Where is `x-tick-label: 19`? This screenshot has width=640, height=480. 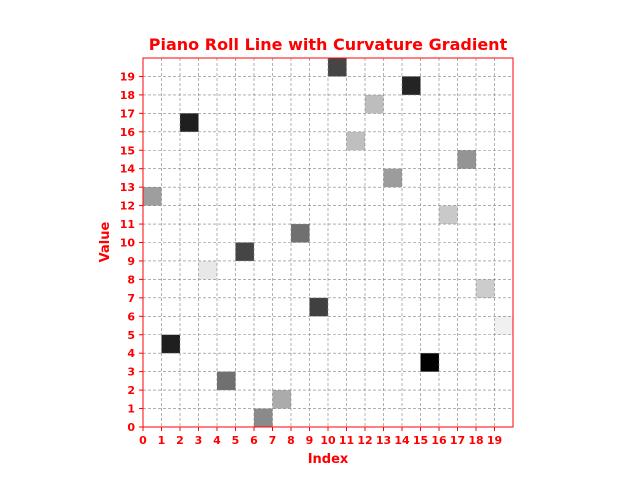 x-tick-label: 19 is located at coordinates (494, 440).